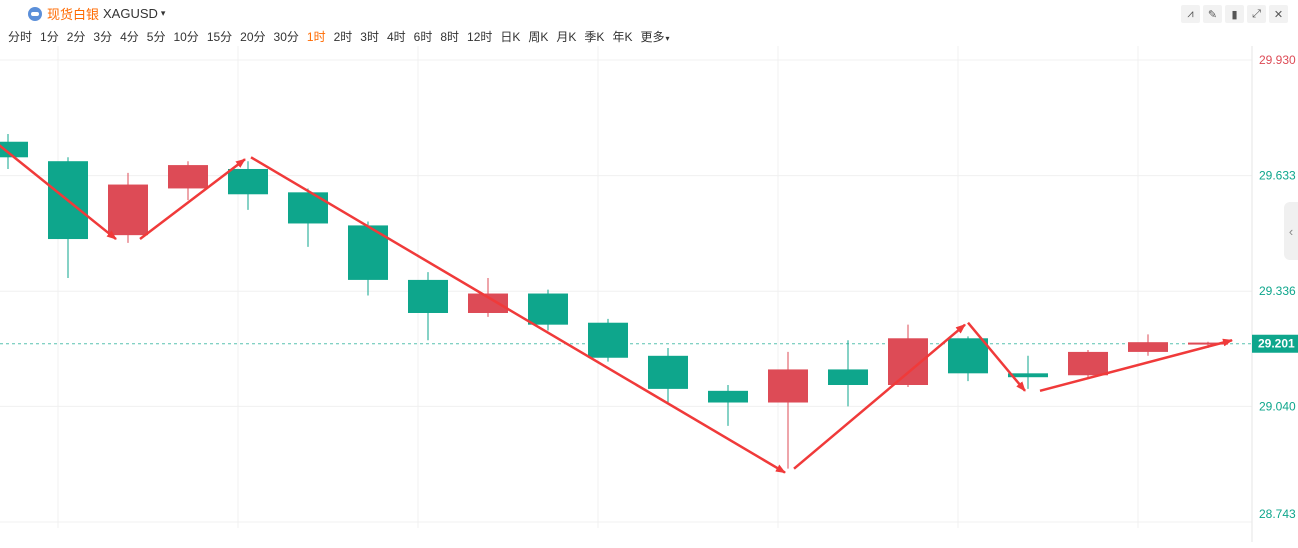 This screenshot has width=1298, height=548. What do you see at coordinates (129, 36) in the screenshot?
I see `period-tab: 4分` at bounding box center [129, 36].